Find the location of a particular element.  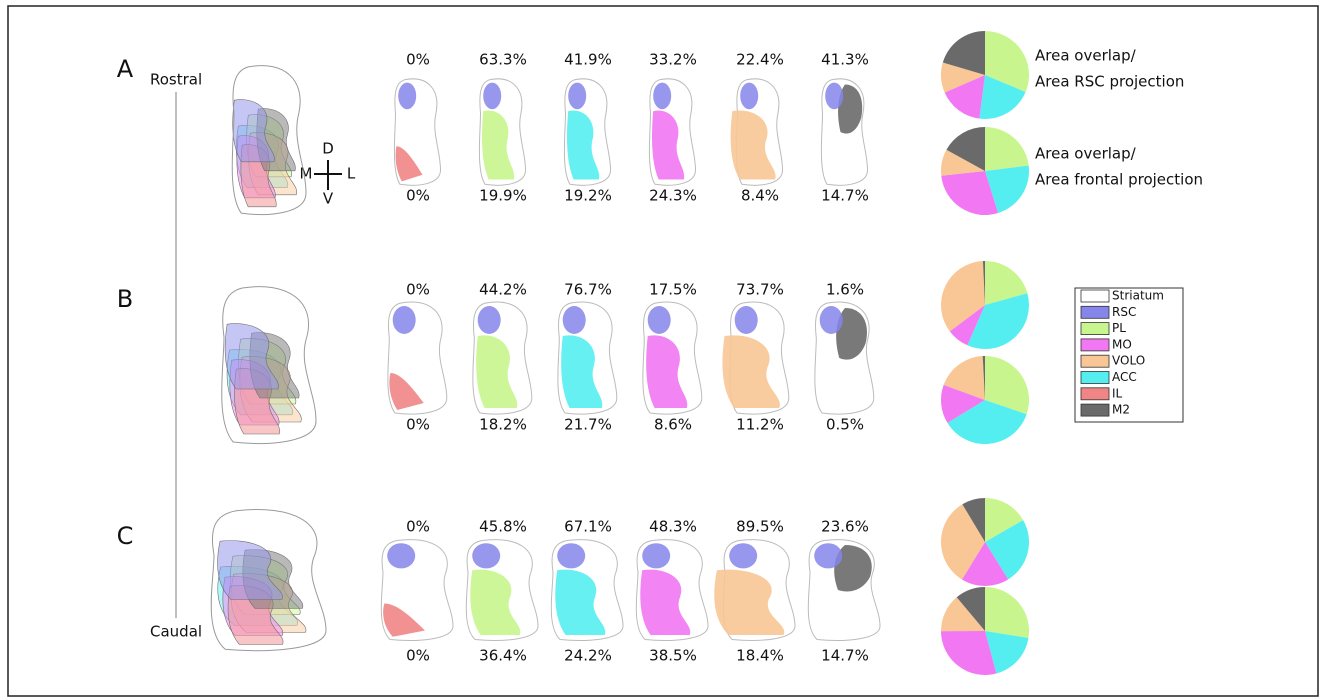

overlap-top: 73.7% is located at coordinates (760, 290).